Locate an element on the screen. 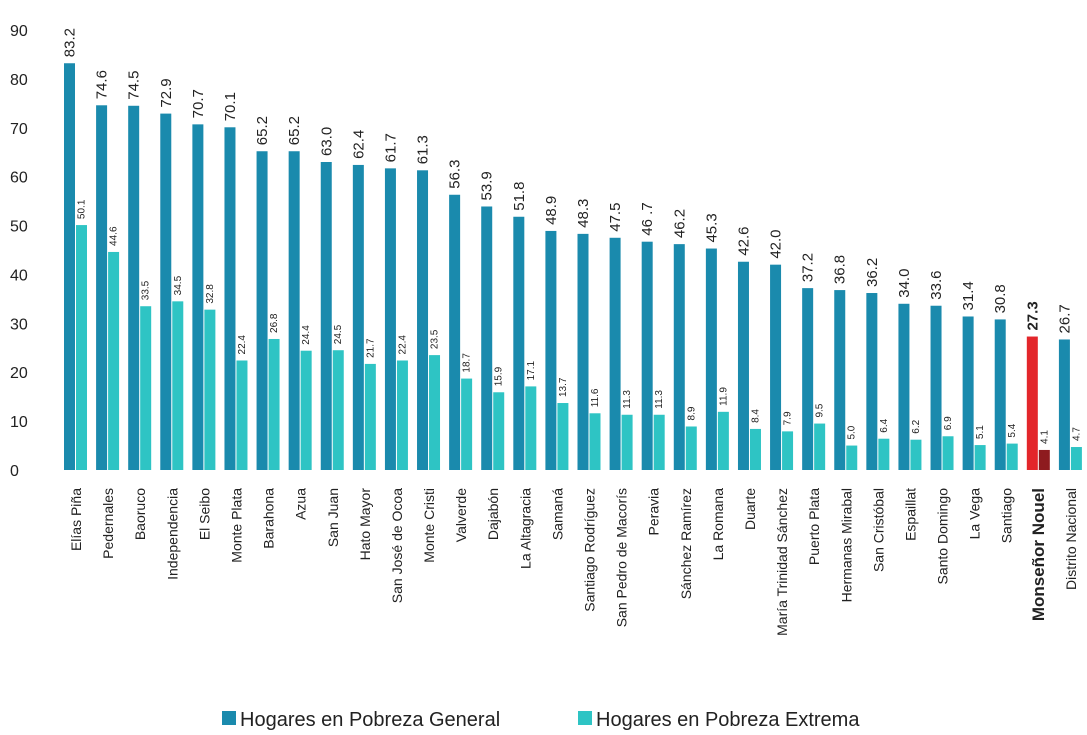 This screenshot has height=735, width=1087. value-label: 31.4 is located at coordinates (968, 295).